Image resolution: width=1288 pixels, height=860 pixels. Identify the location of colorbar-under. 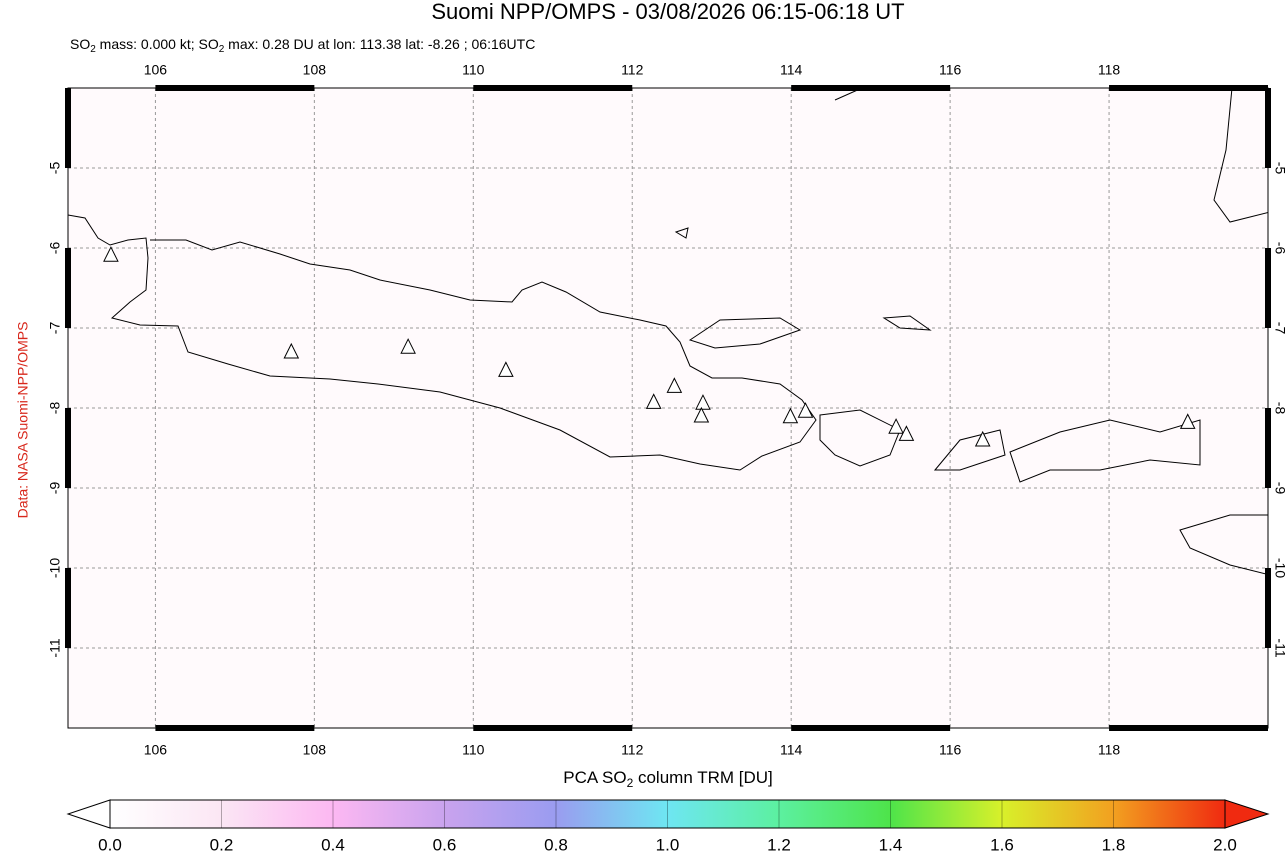
(88, 814).